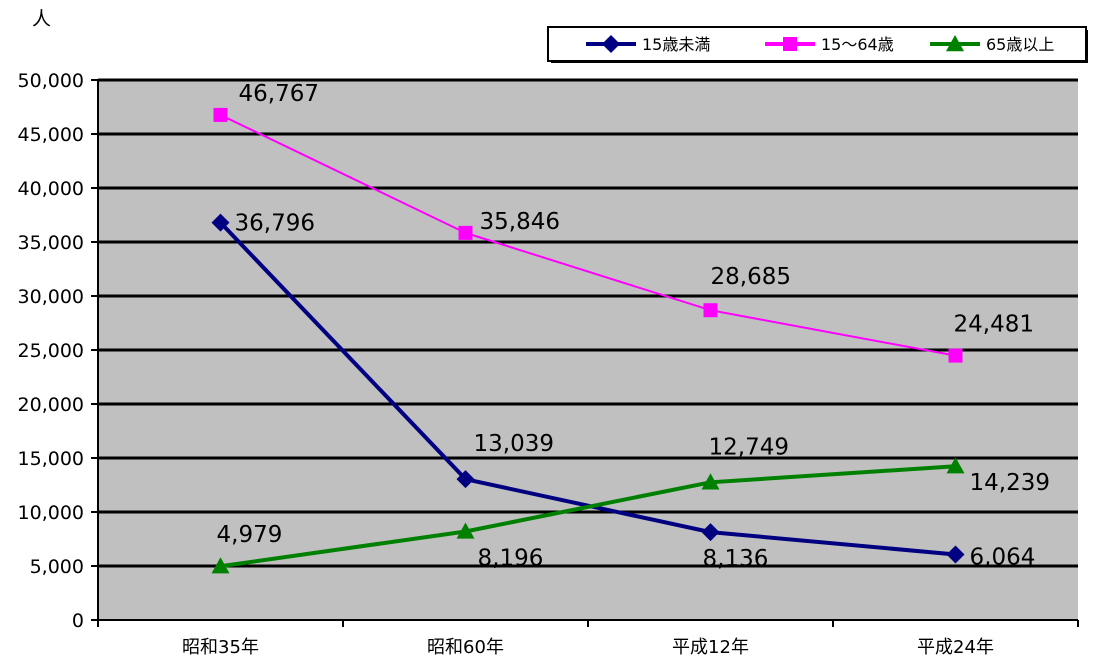 The width and height of the screenshot is (1094, 664). What do you see at coordinates (220, 647) in the screenshot?
I see `x-category-label: 昭和35年` at bounding box center [220, 647].